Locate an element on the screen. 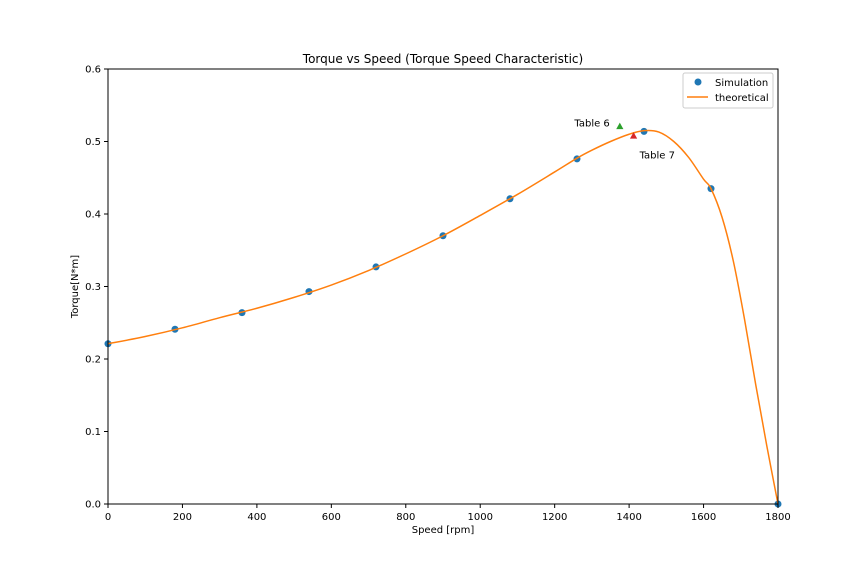 The width and height of the screenshot is (864, 576). table-marker-label: Table 6 is located at coordinates (591, 123).